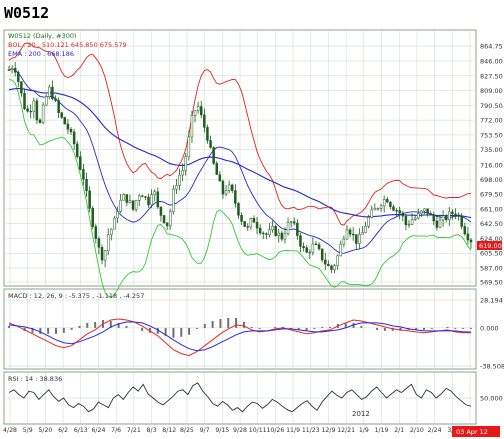 The image size is (504, 439). Describe the element at coordinates (205, 430) in the screenshot. I see `x-tick-label: 9/7` at that location.